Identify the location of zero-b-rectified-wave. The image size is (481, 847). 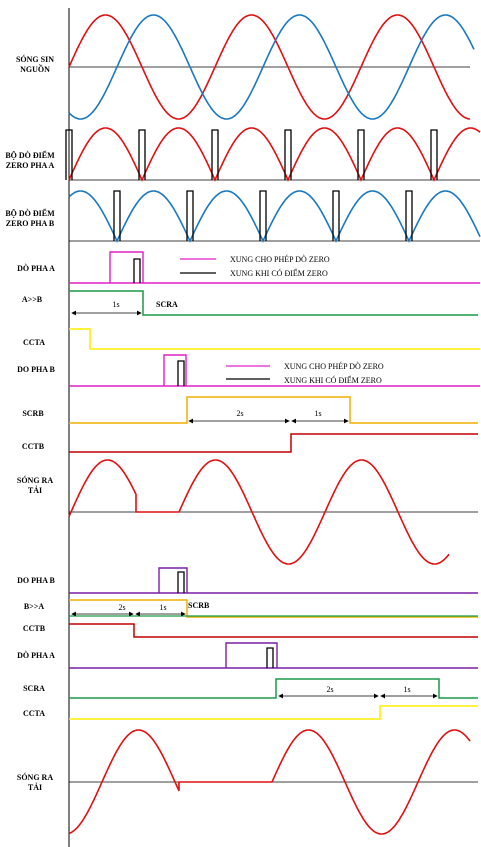
(274, 216).